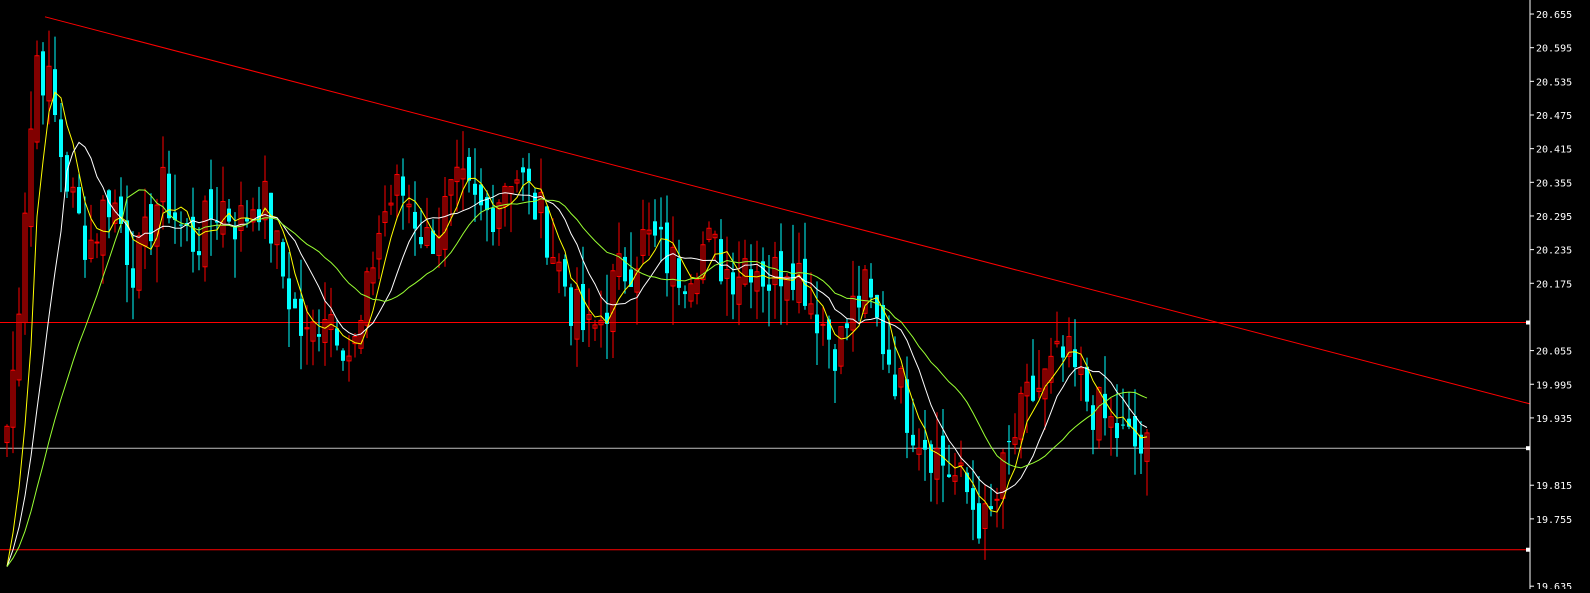 This screenshot has height=593, width=1590. Describe the element at coordinates (1554, 15) in the screenshot. I see `y-tick-label: 20.655` at that location.